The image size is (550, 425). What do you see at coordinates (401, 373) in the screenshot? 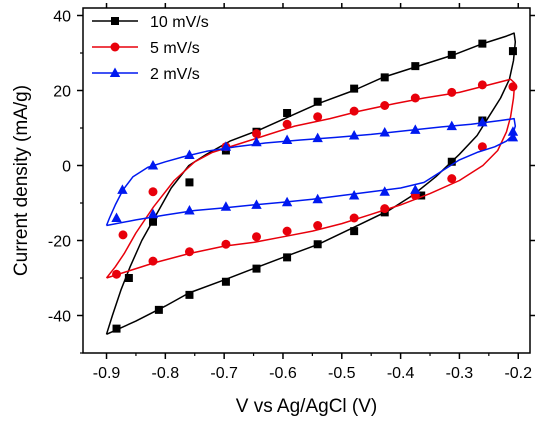
I see `x-tick-label: -0.4` at bounding box center [401, 373].